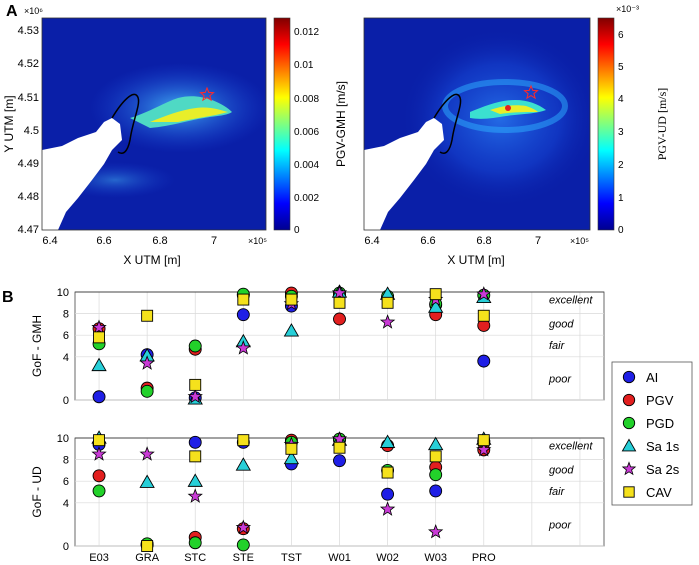 The height and width of the screenshot is (565, 699). What do you see at coordinates (306, 99) in the screenshot?
I see `colorbar-tick: 0.008` at bounding box center [306, 99].